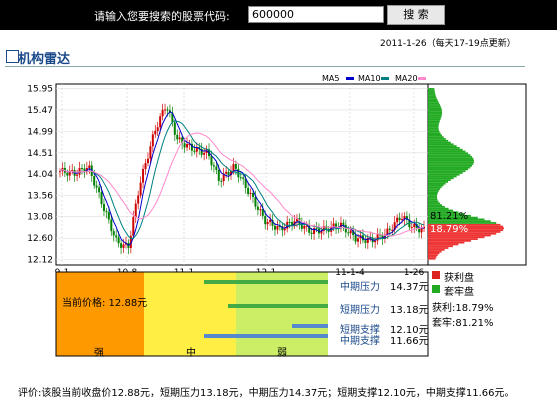 The width and height of the screenshot is (557, 401). I want to click on short-pressure-value: 13.18元, so click(409, 310).